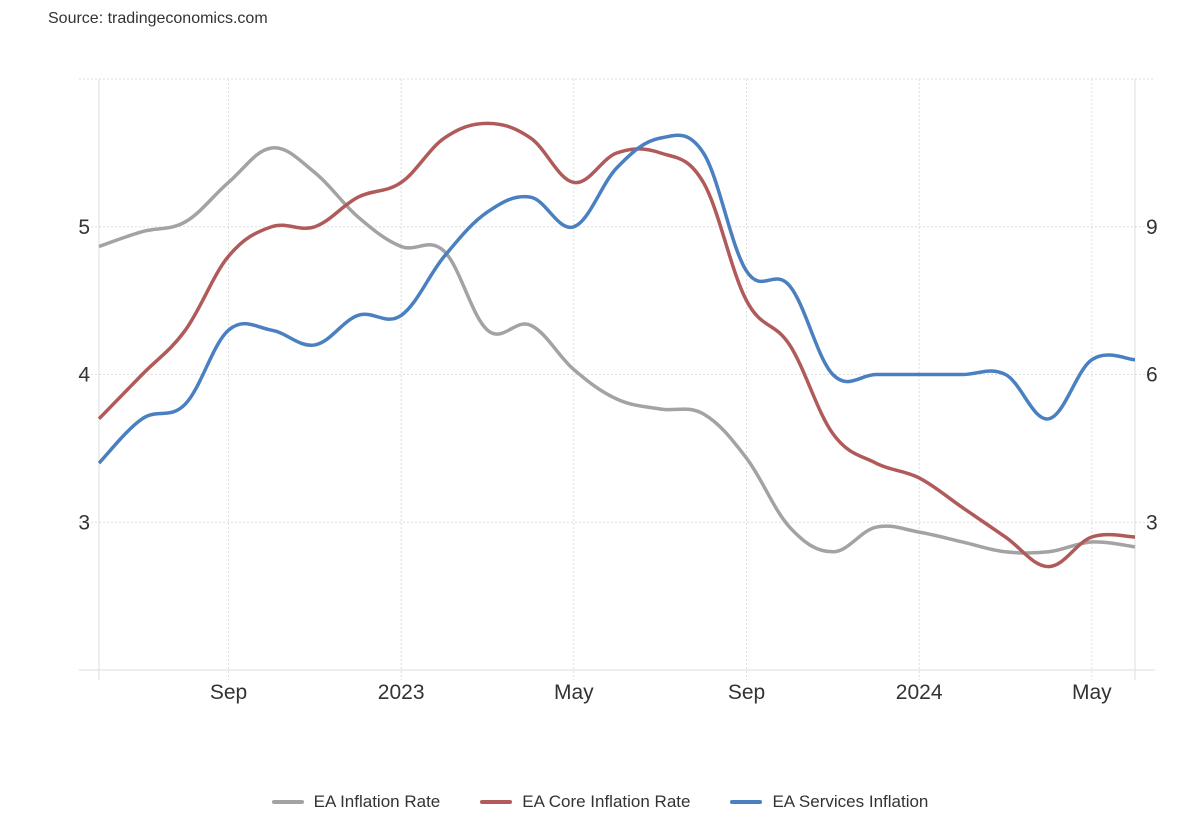 The image size is (1200, 820). What do you see at coordinates (84, 375) in the screenshot?
I see `left-y-tick-label: 4` at bounding box center [84, 375].